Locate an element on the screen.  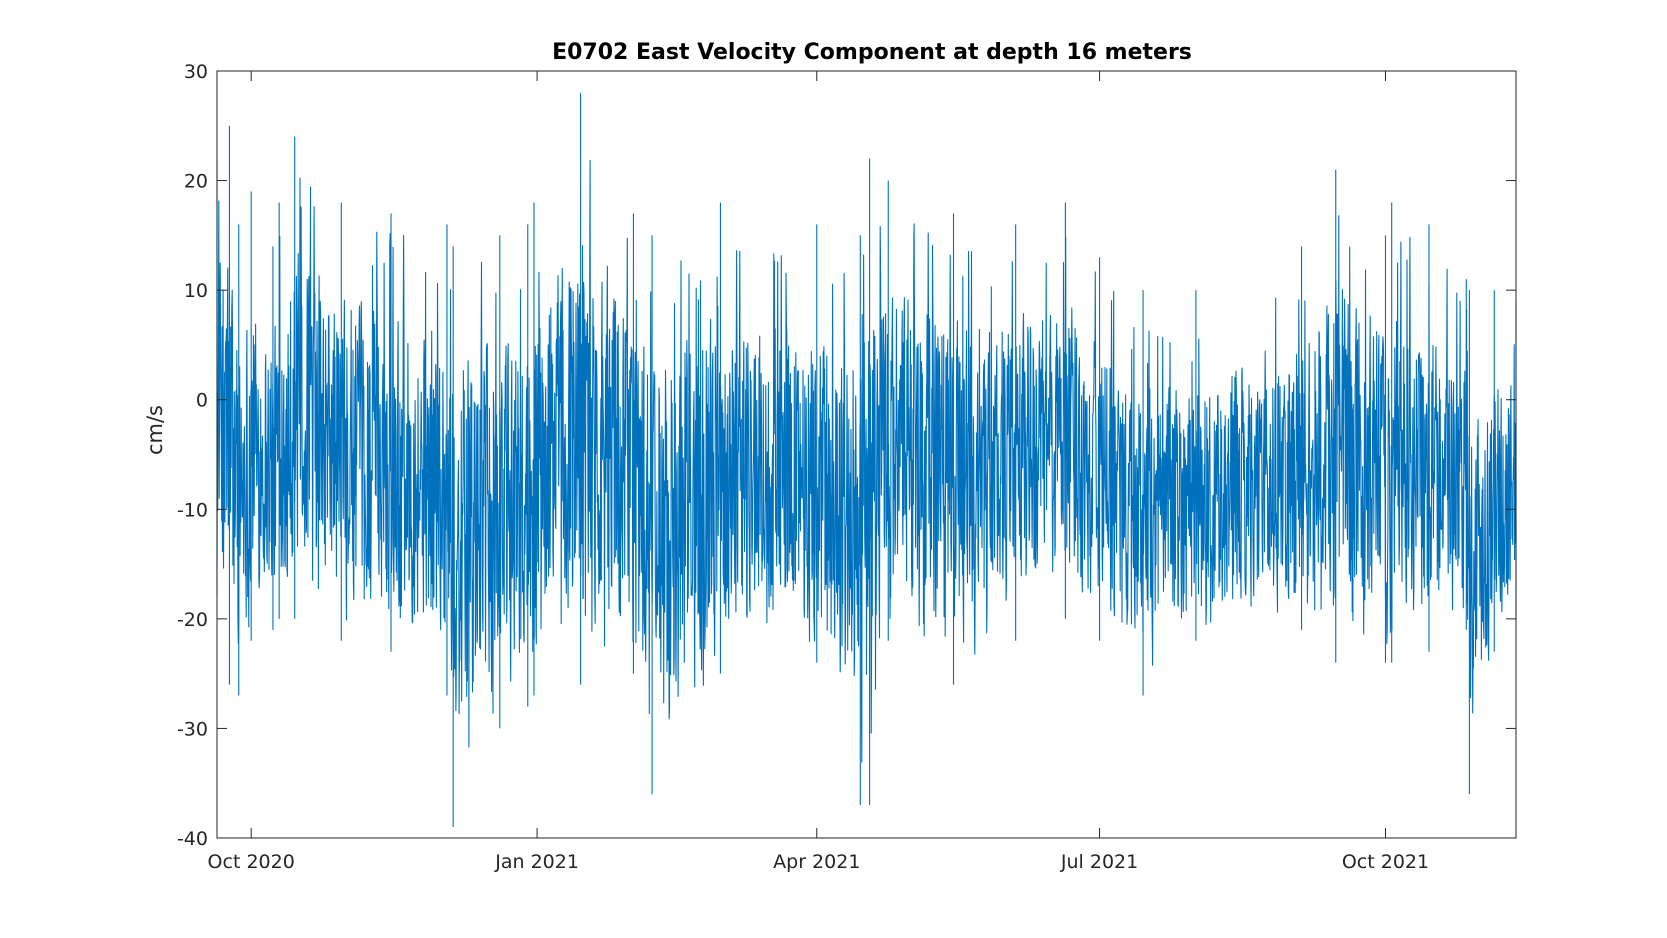
x-tick-label: Jan 2021 is located at coordinates (536, 862).